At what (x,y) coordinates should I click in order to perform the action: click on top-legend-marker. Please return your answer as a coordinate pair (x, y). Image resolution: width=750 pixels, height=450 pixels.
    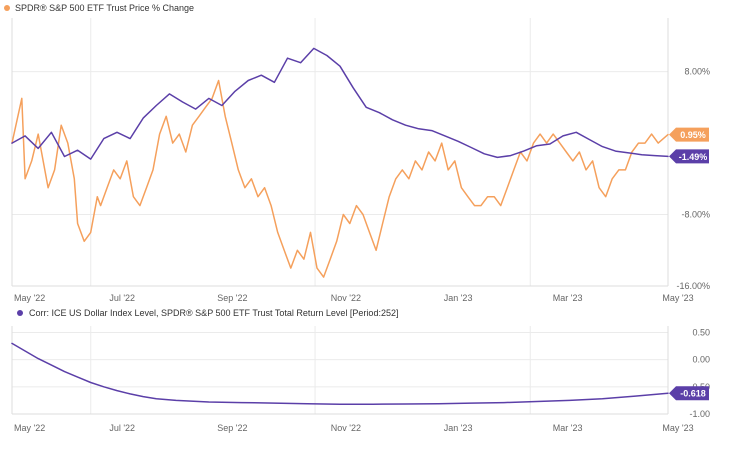
    Looking at the image, I should click on (7, 8).